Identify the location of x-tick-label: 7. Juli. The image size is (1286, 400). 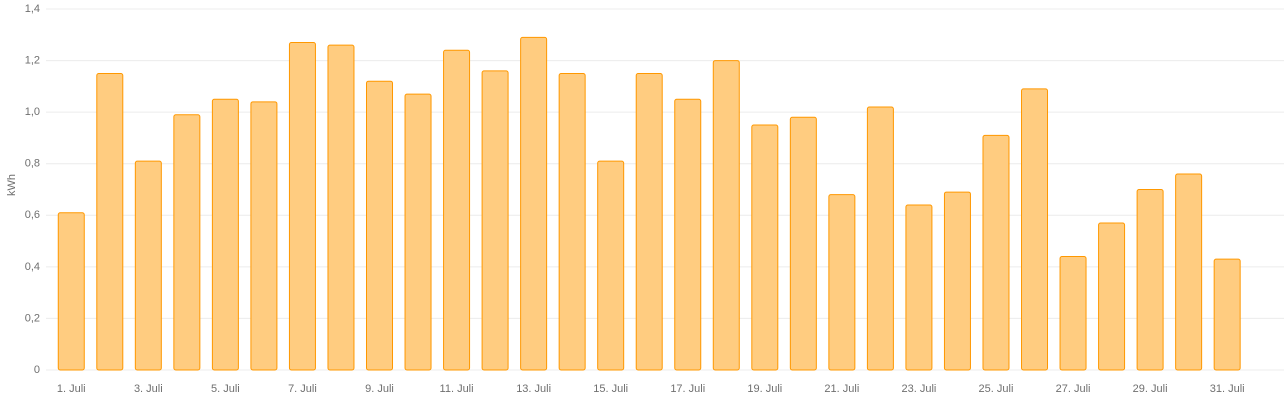
(302, 389).